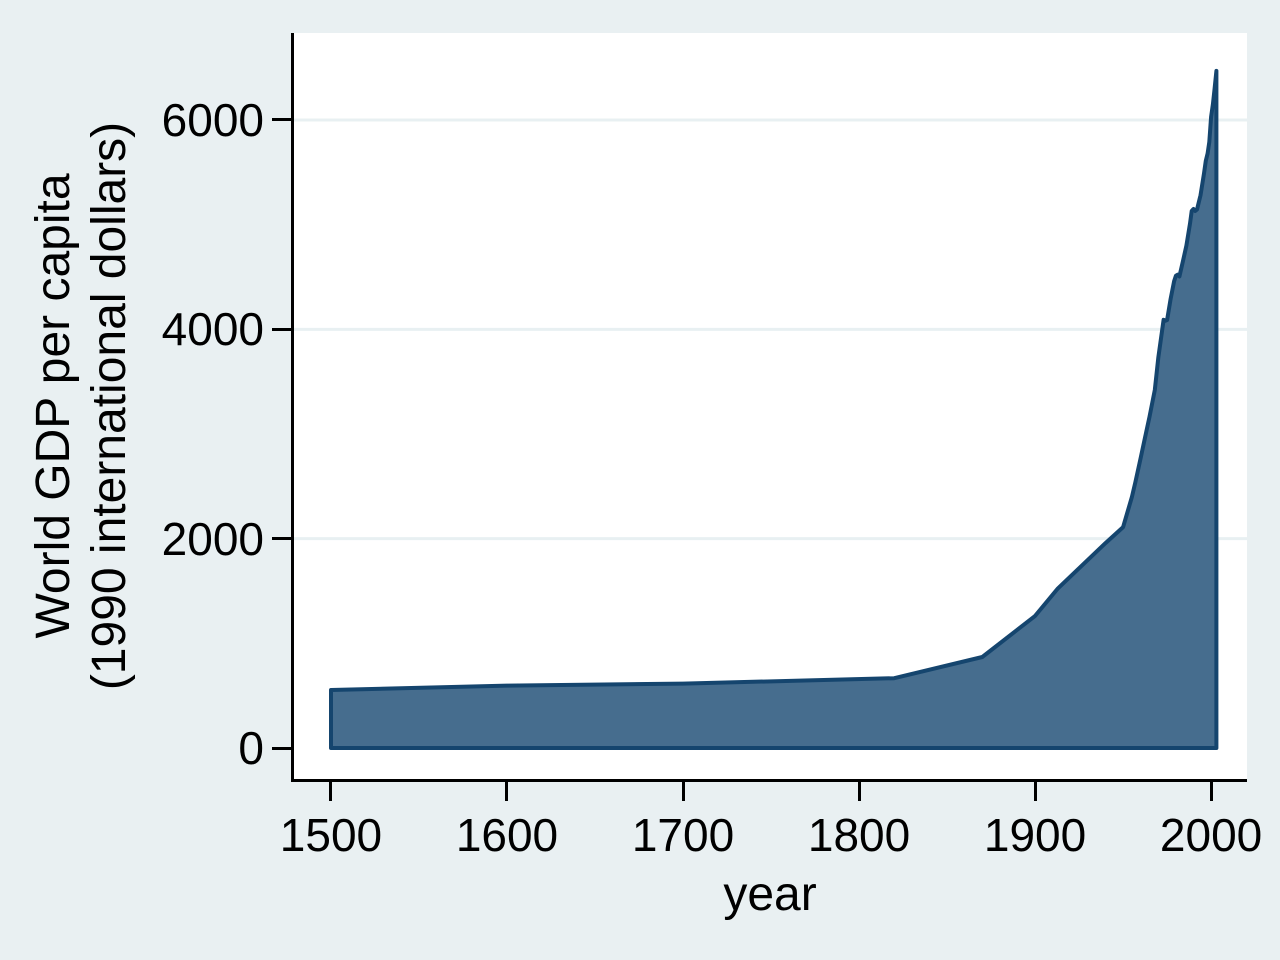 The height and width of the screenshot is (960, 1280). What do you see at coordinates (1211, 835) in the screenshot?
I see `x-tick-label-2000: 2000` at bounding box center [1211, 835].